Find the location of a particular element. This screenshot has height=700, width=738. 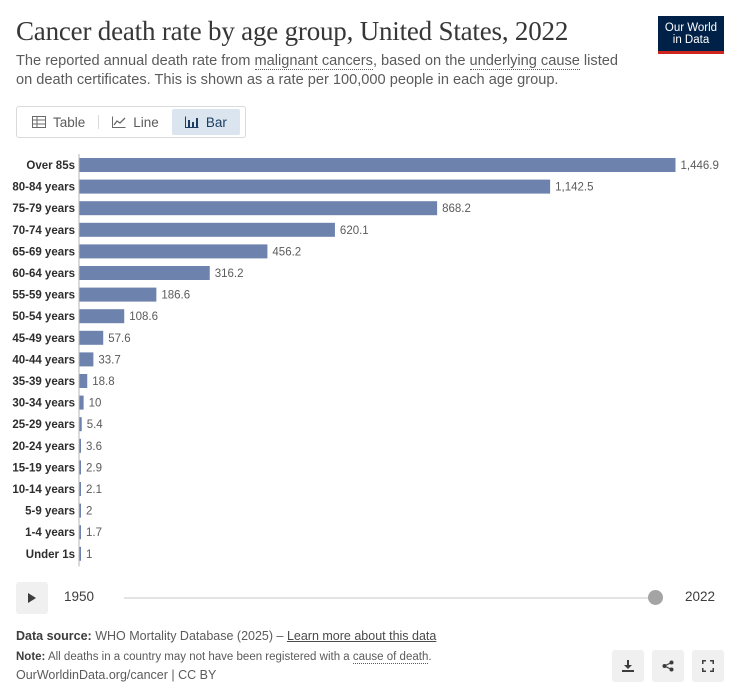

play-button is located at coordinates (32, 598).